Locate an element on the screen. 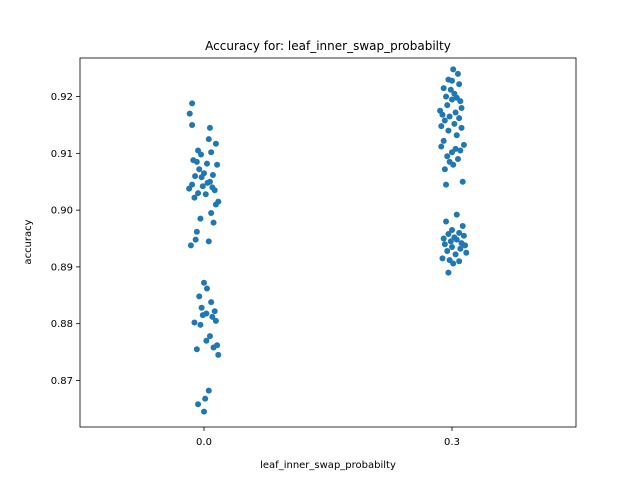 The width and height of the screenshot is (640, 480). y-tick-label: 0.92 is located at coordinates (62, 97).